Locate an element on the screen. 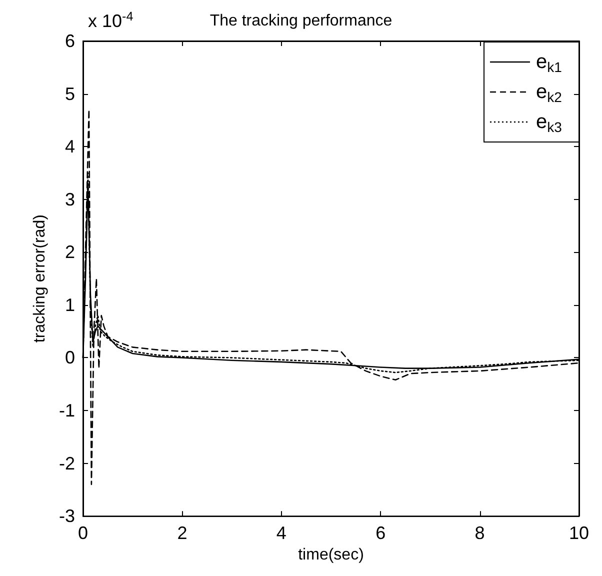 Image resolution: width=602 pixels, height=576 pixels. y-tick-label: 3 is located at coordinates (69, 199).